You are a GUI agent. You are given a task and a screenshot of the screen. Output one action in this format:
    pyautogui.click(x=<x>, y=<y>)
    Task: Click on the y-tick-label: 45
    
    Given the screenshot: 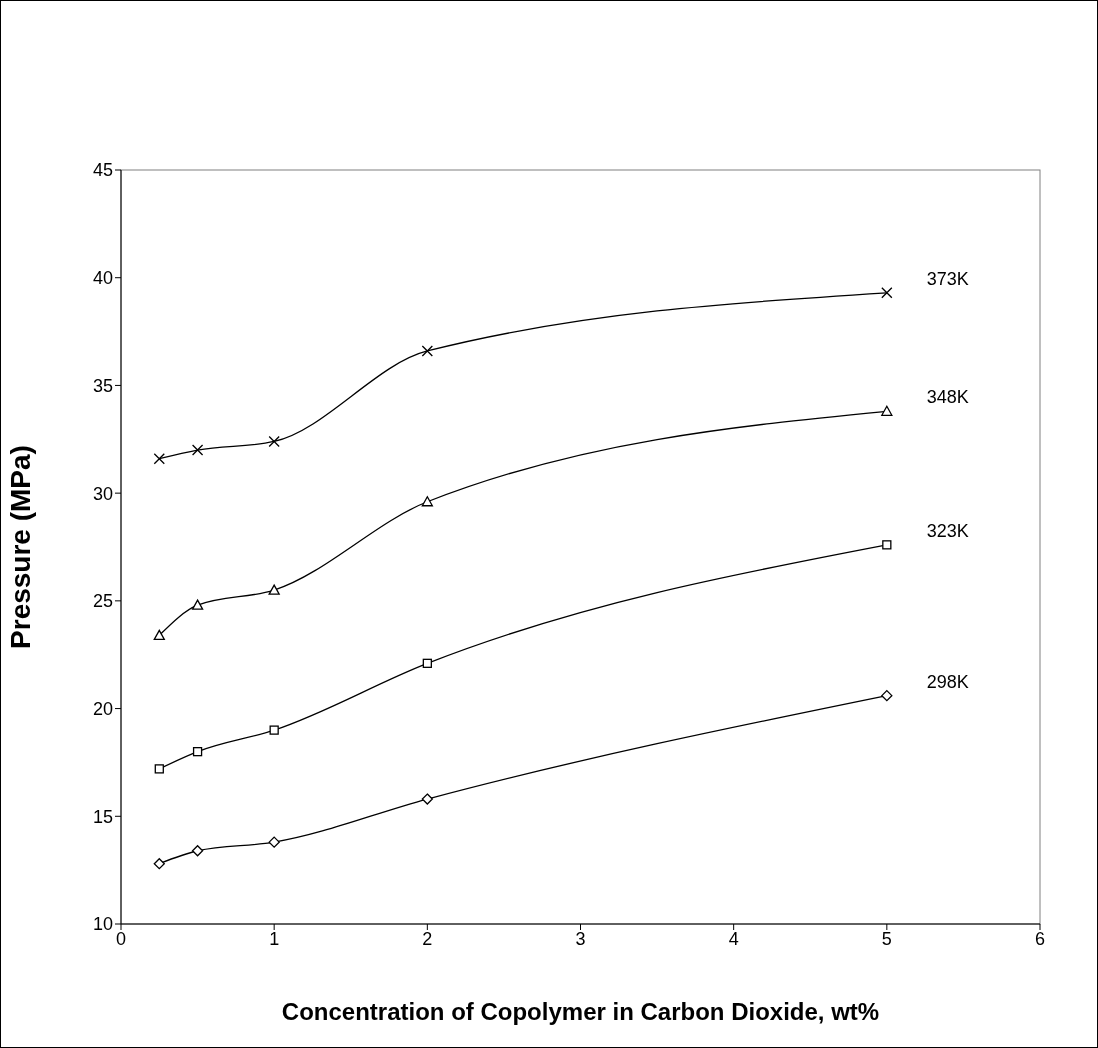 What is the action you would take?
    pyautogui.click(x=102, y=170)
    